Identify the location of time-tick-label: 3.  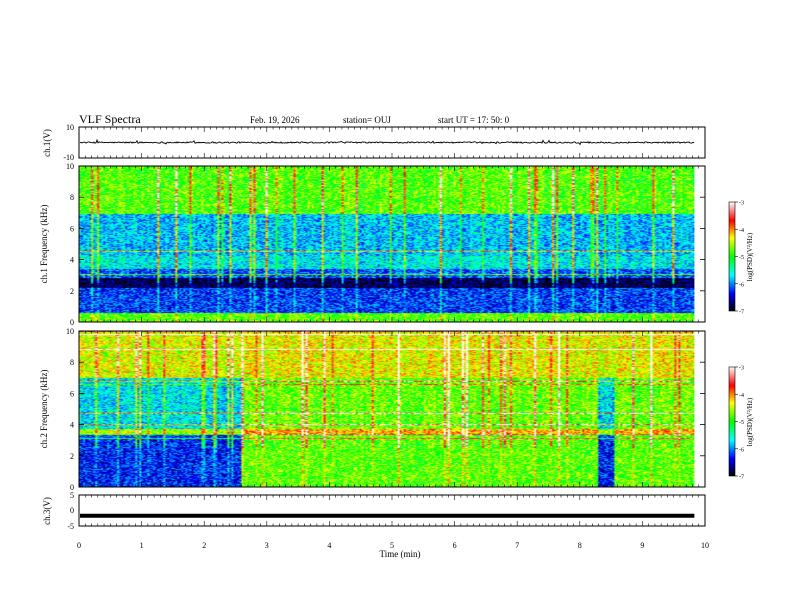
(267, 545).